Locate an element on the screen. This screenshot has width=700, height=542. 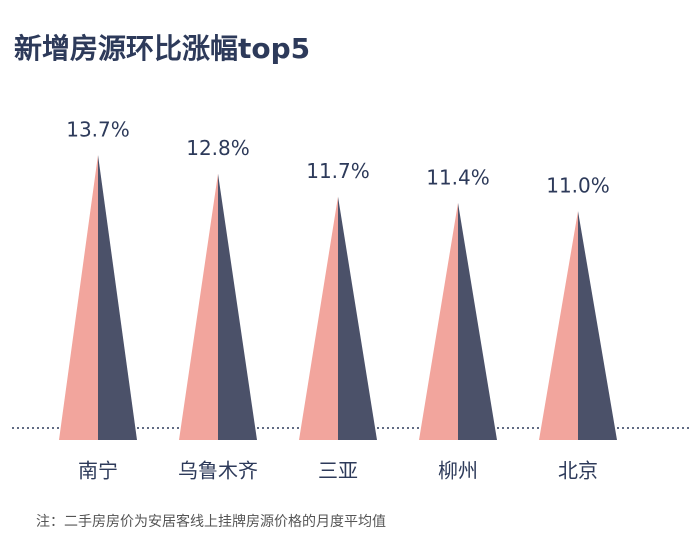
value-label: 11.4% is located at coordinates (458, 177).